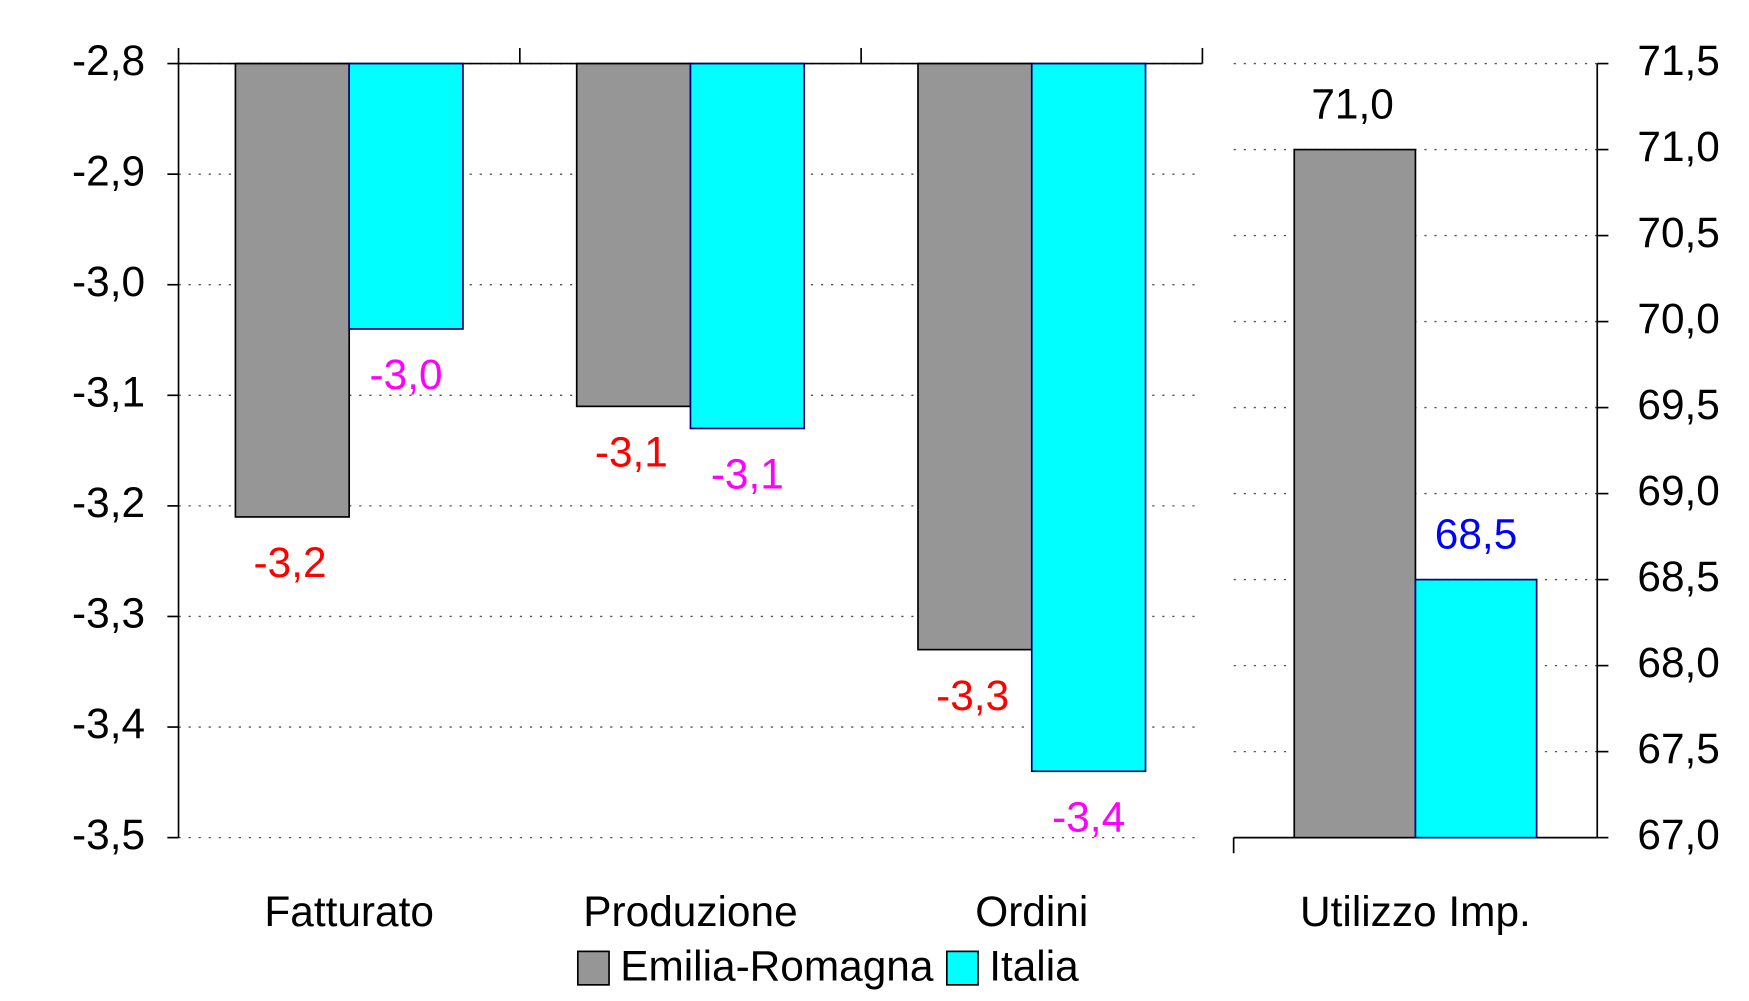 The width and height of the screenshot is (1749, 1001). What do you see at coordinates (108, 60) in the screenshot?
I see `y-tick-label: -2,8` at bounding box center [108, 60].